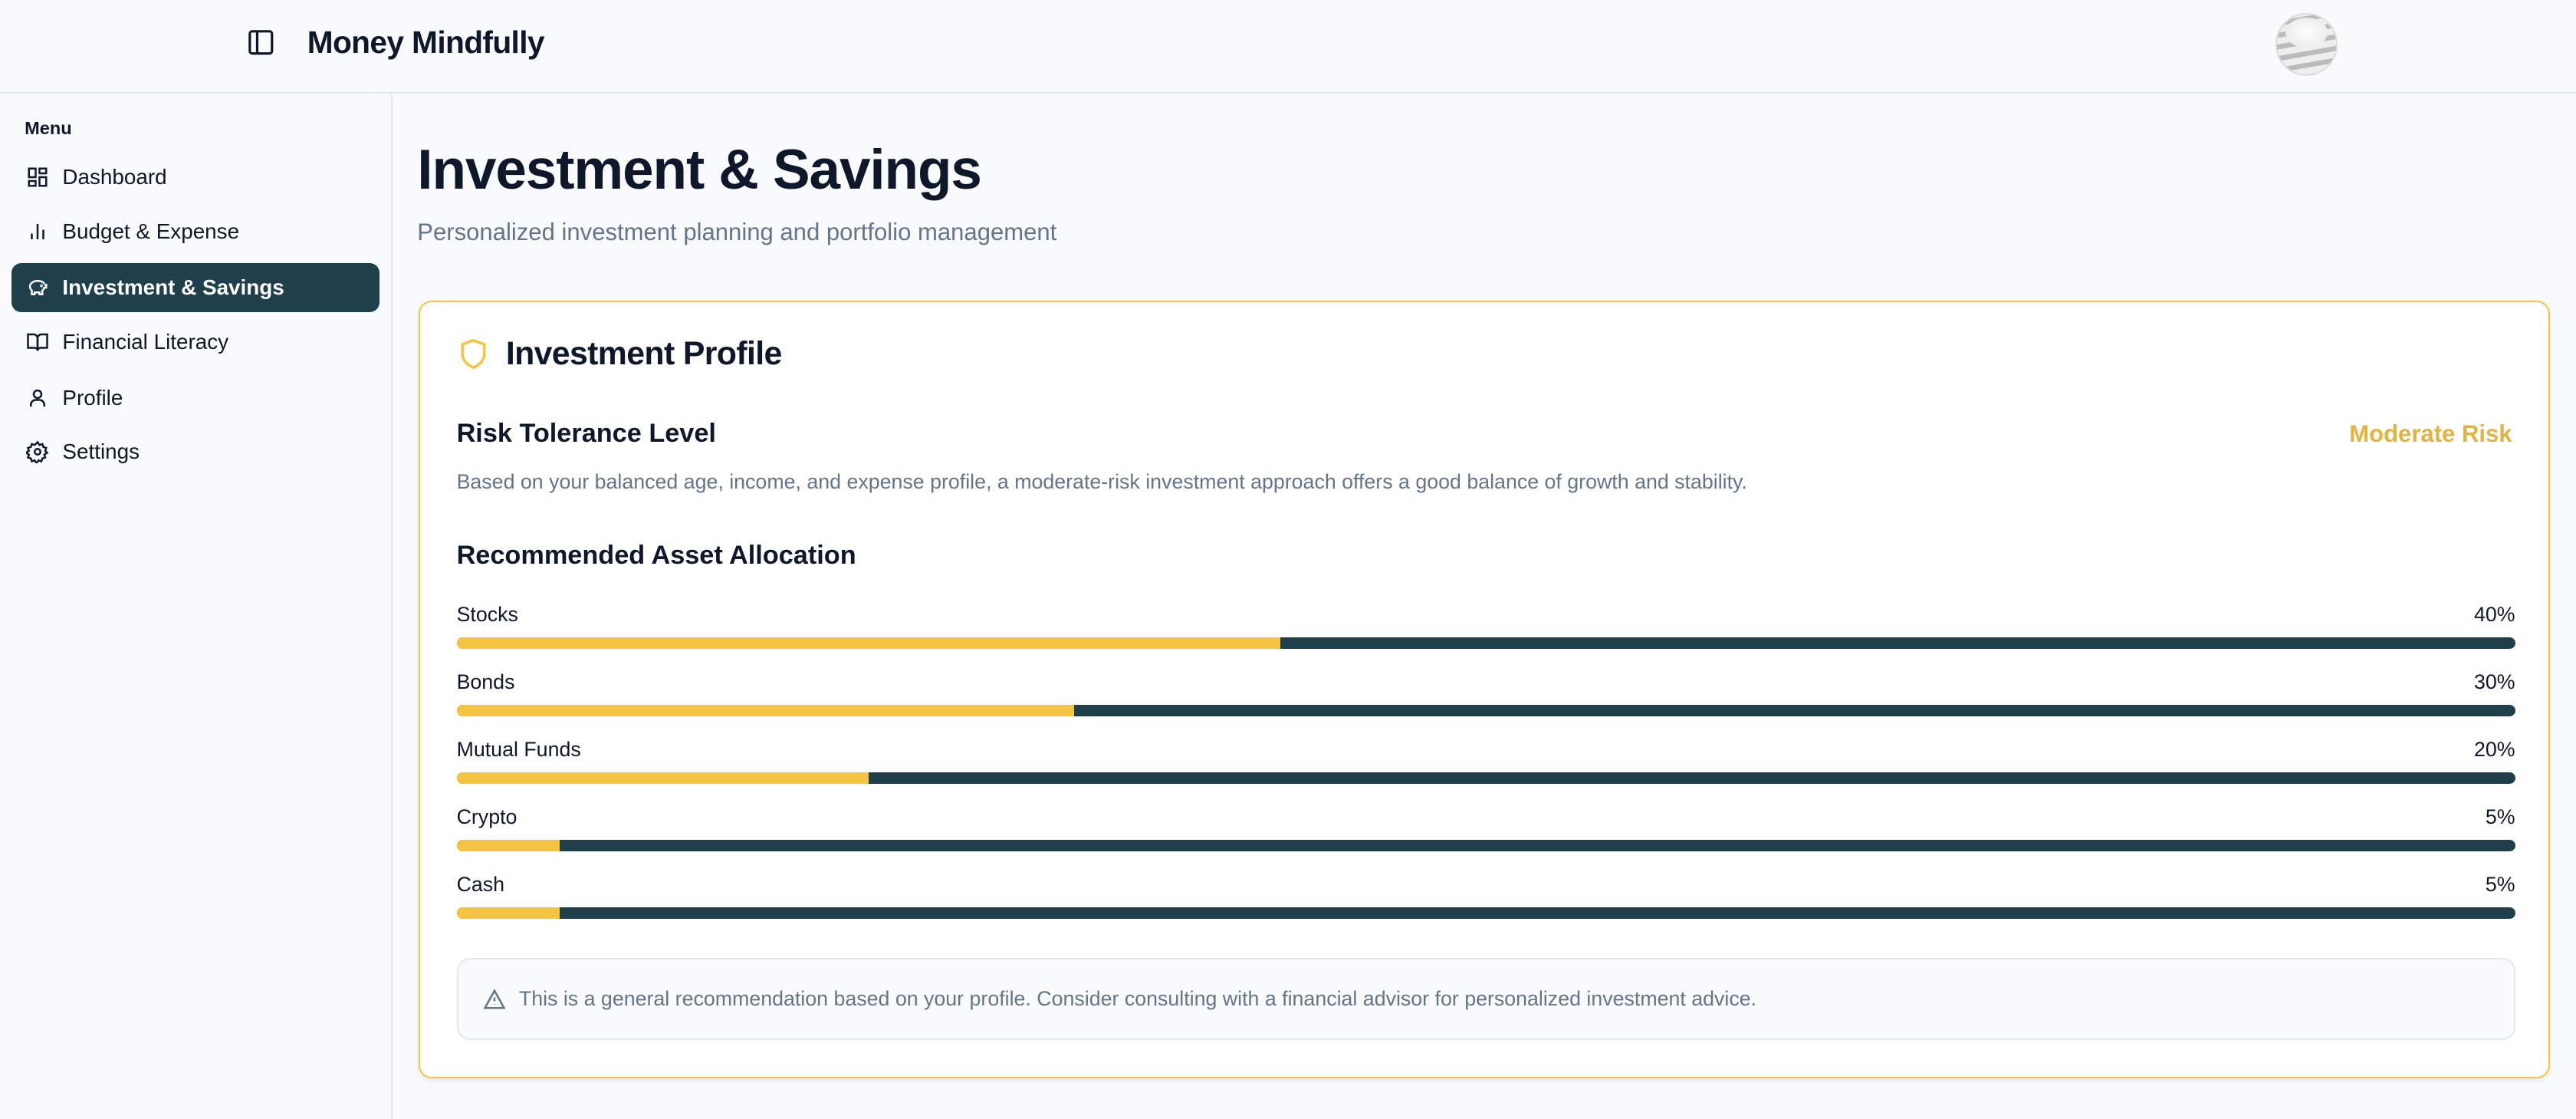 Image resolution: width=2576 pixels, height=1119 pixels. I want to click on sidebar-toggle-icon, so click(261, 43).